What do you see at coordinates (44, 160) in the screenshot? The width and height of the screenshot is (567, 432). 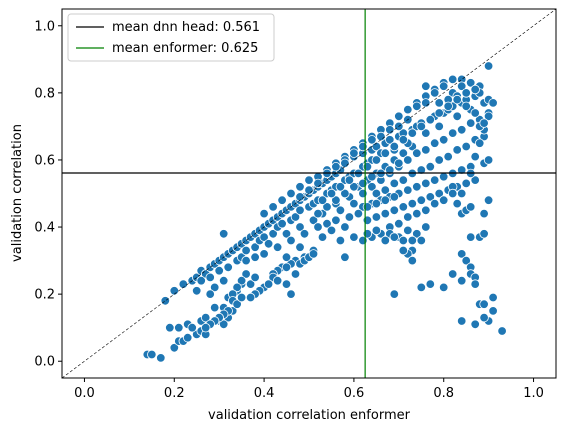 I see `y-tick-label: 0.6` at bounding box center [44, 160].